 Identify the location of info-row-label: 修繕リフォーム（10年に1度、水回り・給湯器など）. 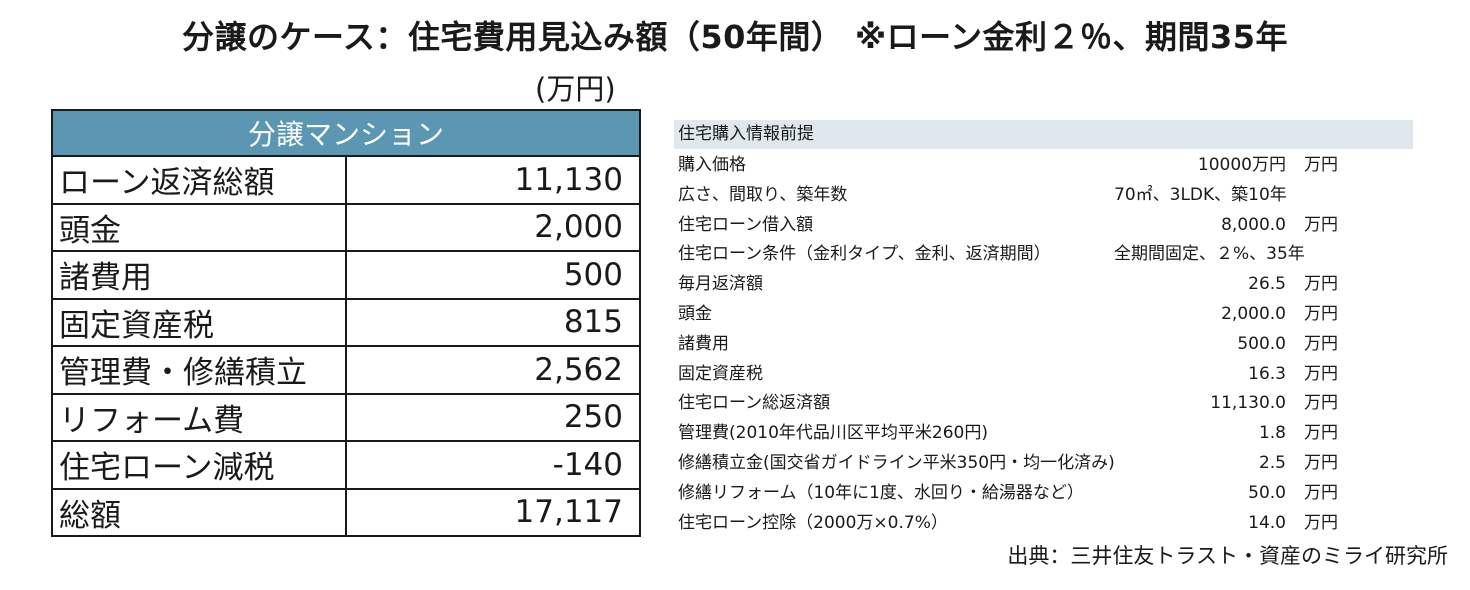
(881, 492).